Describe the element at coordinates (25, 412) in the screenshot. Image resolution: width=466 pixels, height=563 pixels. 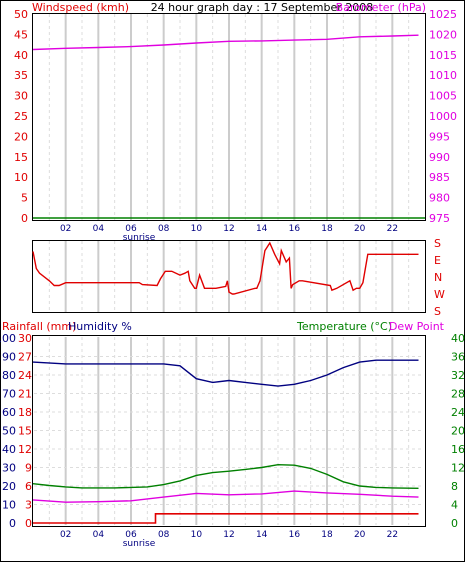
I see `rainfall-tick-label: 18` at that location.